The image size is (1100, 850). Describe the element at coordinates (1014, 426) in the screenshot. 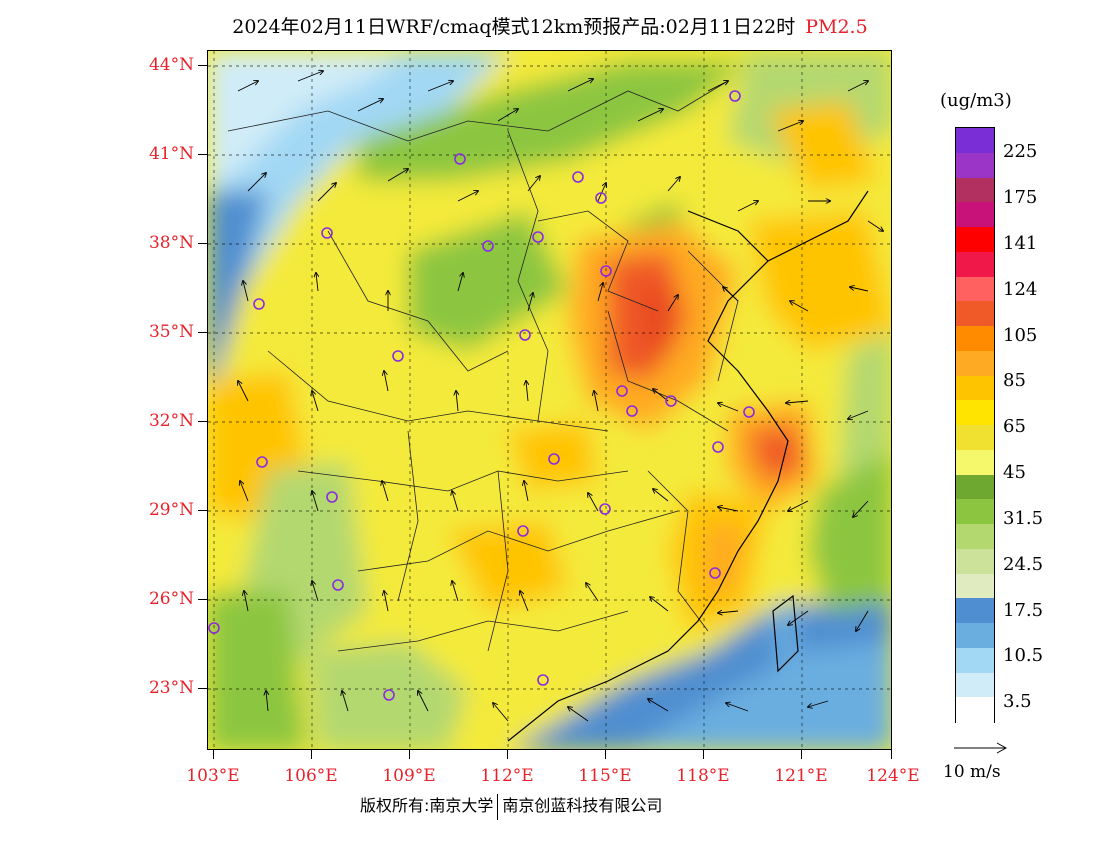

I see `legend-label: 65` at that location.